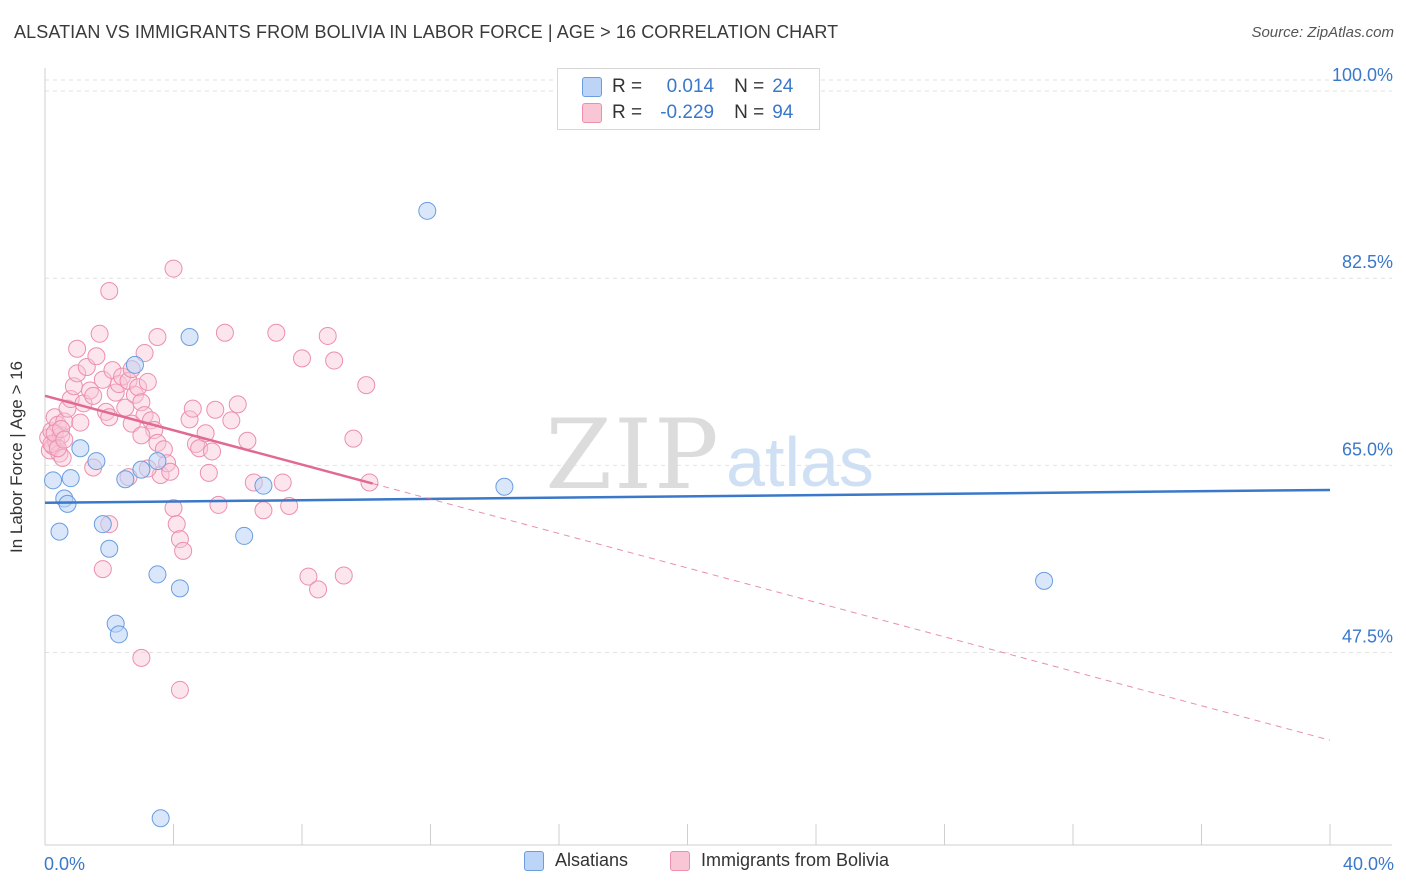  What do you see at coordinates (627, 86) in the screenshot?
I see `r-label: R =` at bounding box center [627, 86].